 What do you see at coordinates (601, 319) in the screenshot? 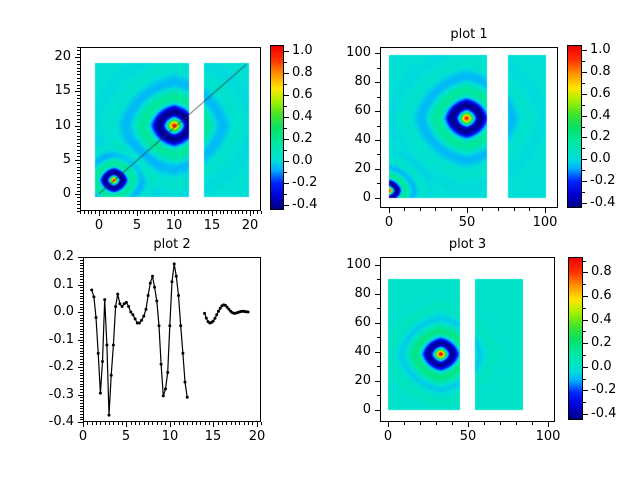
I see `colorbar-tick-label: 0.4` at bounding box center [601, 319].